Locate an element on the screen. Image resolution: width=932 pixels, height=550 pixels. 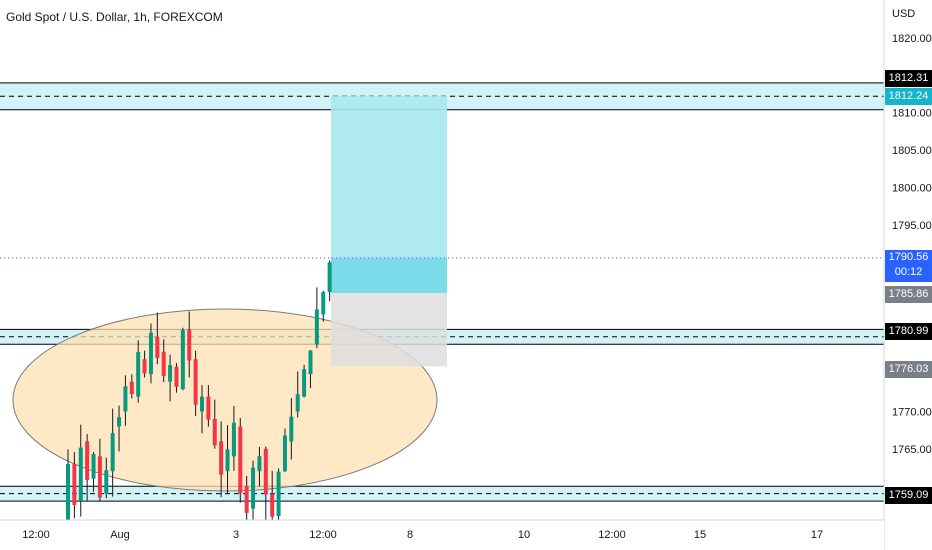
price-axis-tick: 1795.00 is located at coordinates (912, 226).